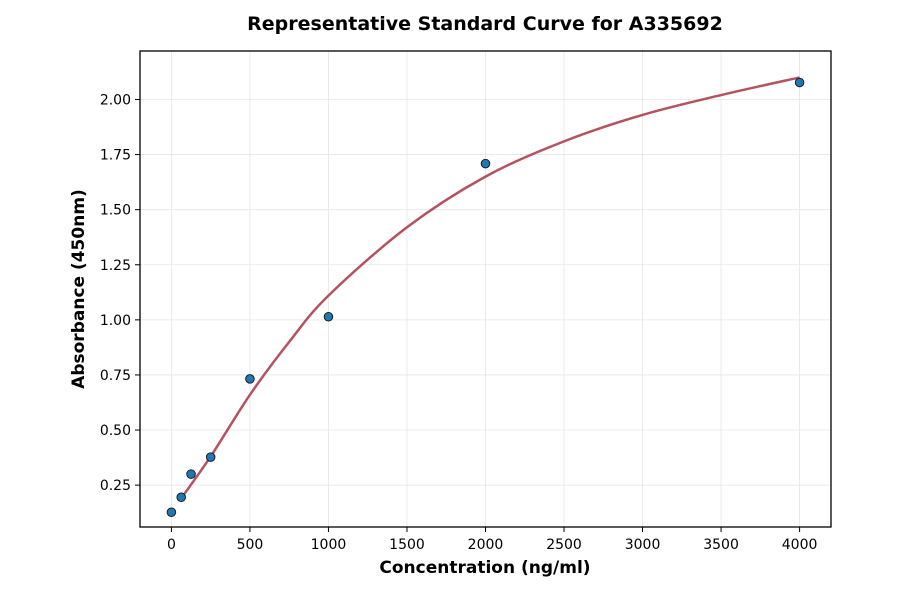 The height and width of the screenshot is (599, 900). I want to click on x-tick-label: 1000, so click(329, 545).